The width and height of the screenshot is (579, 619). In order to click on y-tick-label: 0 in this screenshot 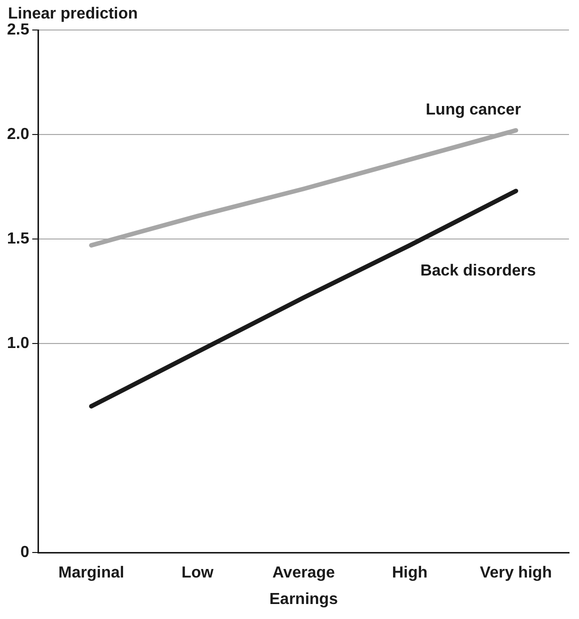, I will do `click(25, 553)`.